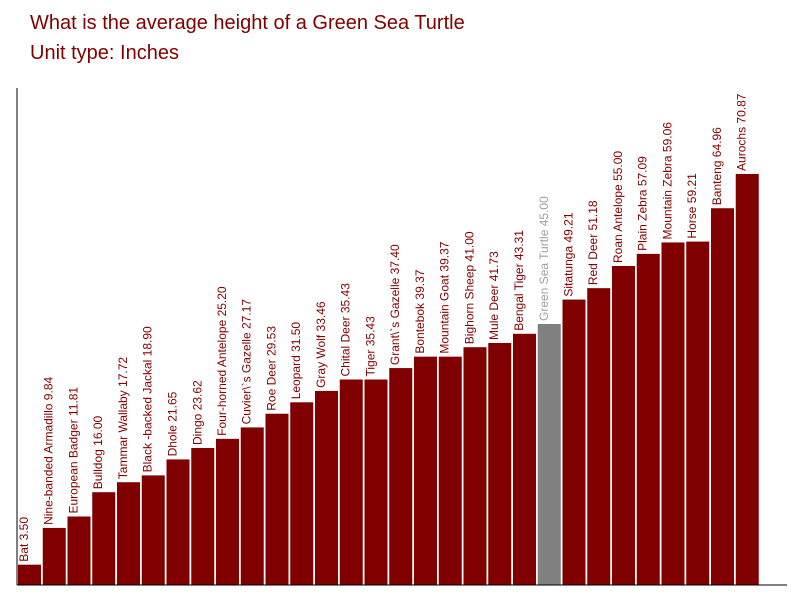 Image resolution: width=800 pixels, height=600 pixels. What do you see at coordinates (74, 450) in the screenshot?
I see `bar-label-2: European Badger 11.81` at bounding box center [74, 450].